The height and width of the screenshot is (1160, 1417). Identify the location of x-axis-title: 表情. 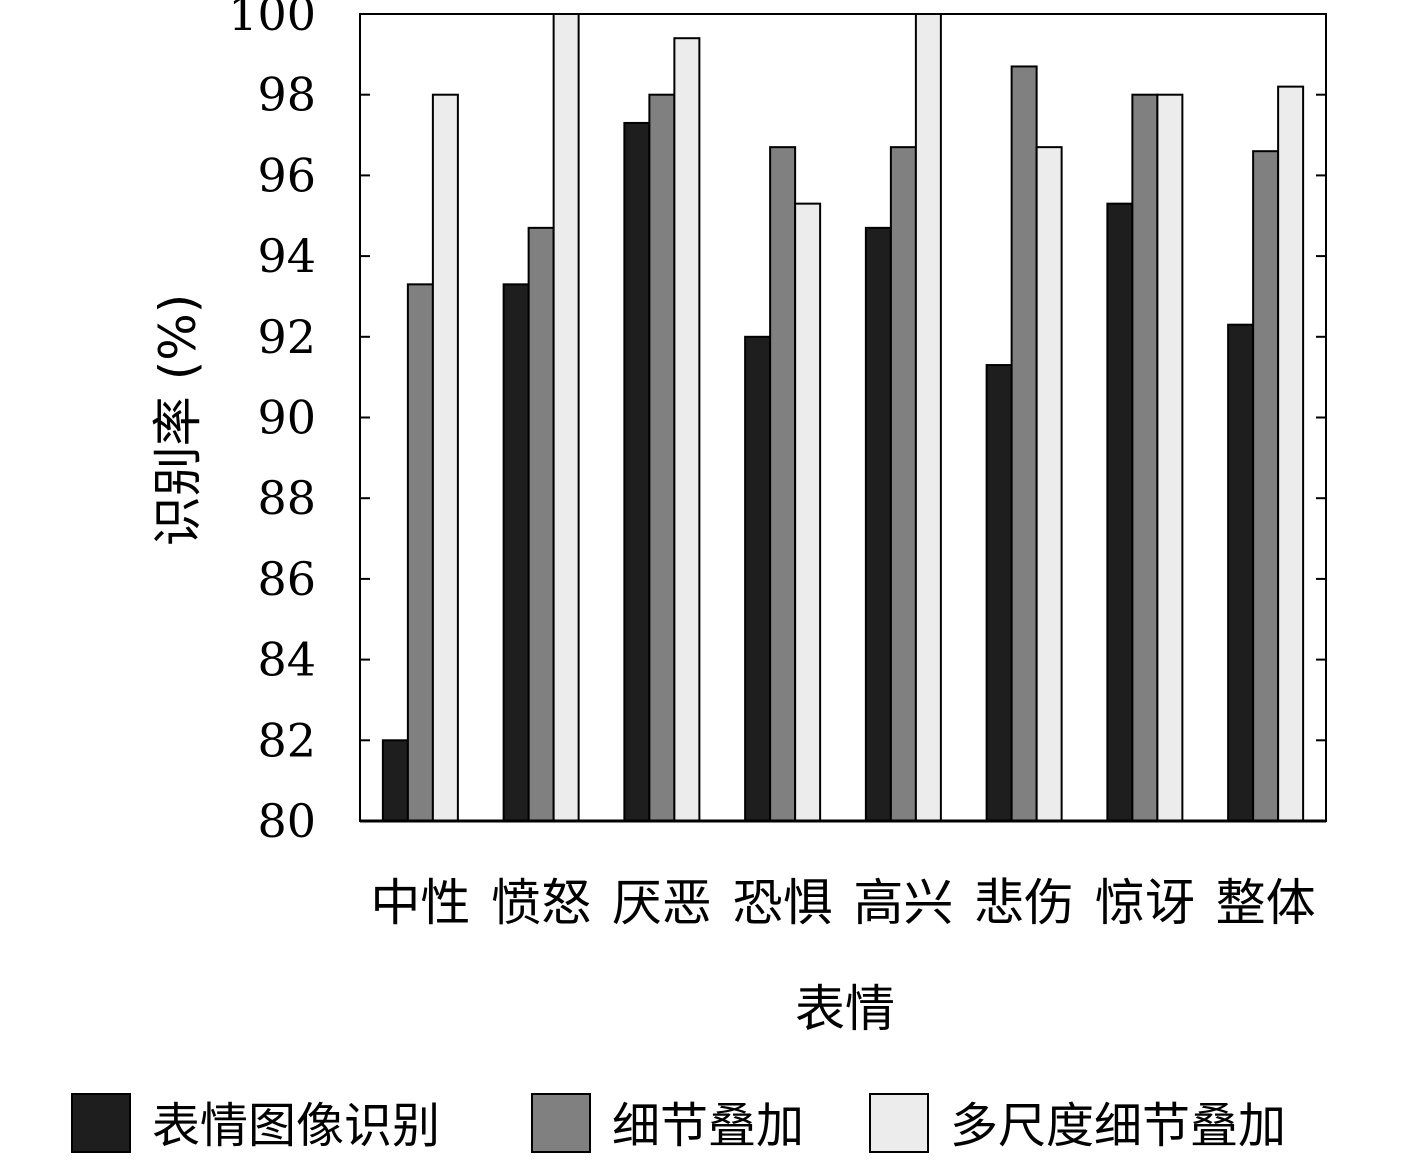
(845, 1009).